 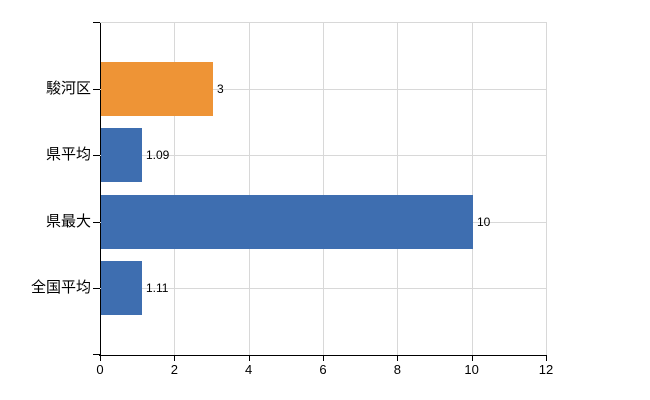 What do you see at coordinates (158, 155) in the screenshot?
I see `bar-value-label: 1.09` at bounding box center [158, 155].